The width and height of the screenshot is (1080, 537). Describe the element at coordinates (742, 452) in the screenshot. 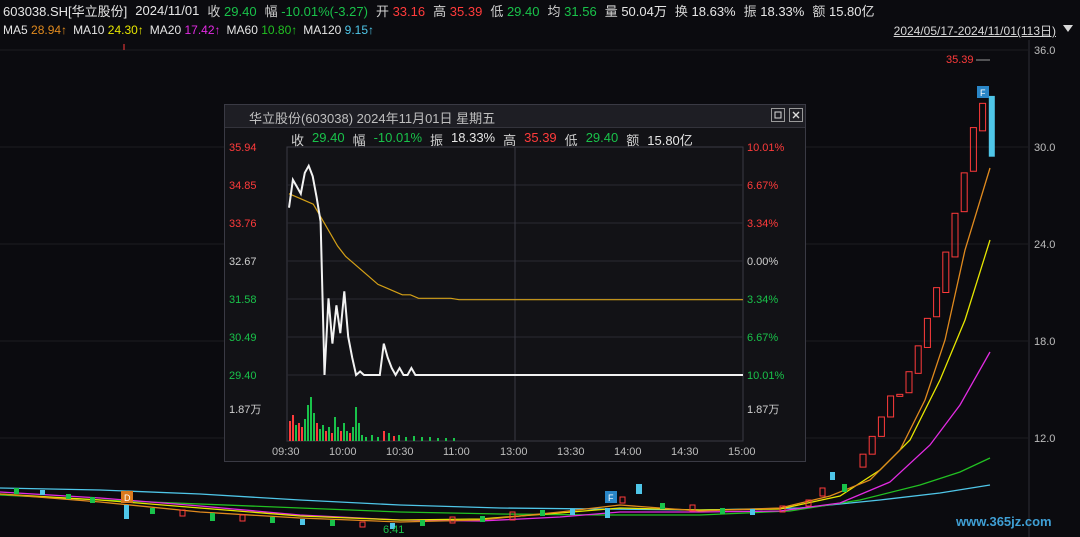

I see `time-tick: 15:00` at that location.